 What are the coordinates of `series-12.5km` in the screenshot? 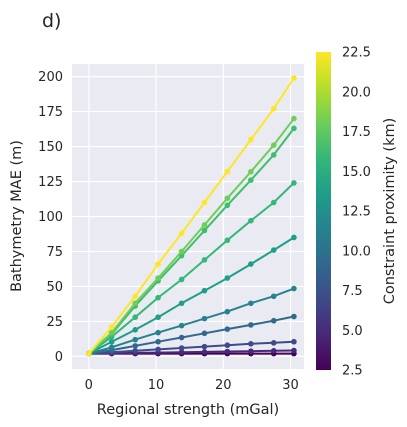 It's located at (191, 321).